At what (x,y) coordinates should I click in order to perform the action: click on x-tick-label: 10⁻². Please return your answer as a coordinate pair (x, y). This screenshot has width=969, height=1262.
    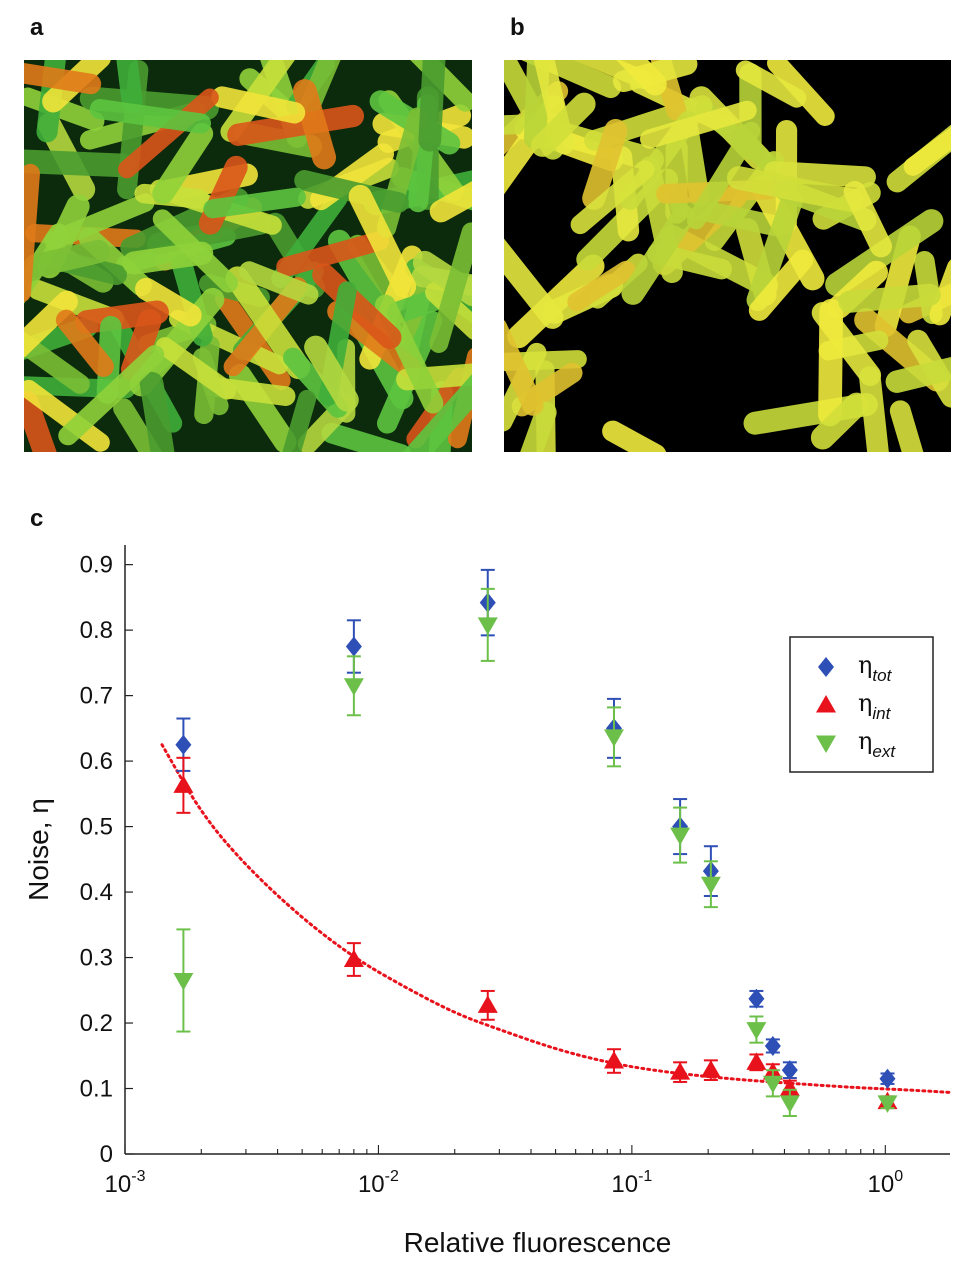
    Looking at the image, I should click on (378, 1183).